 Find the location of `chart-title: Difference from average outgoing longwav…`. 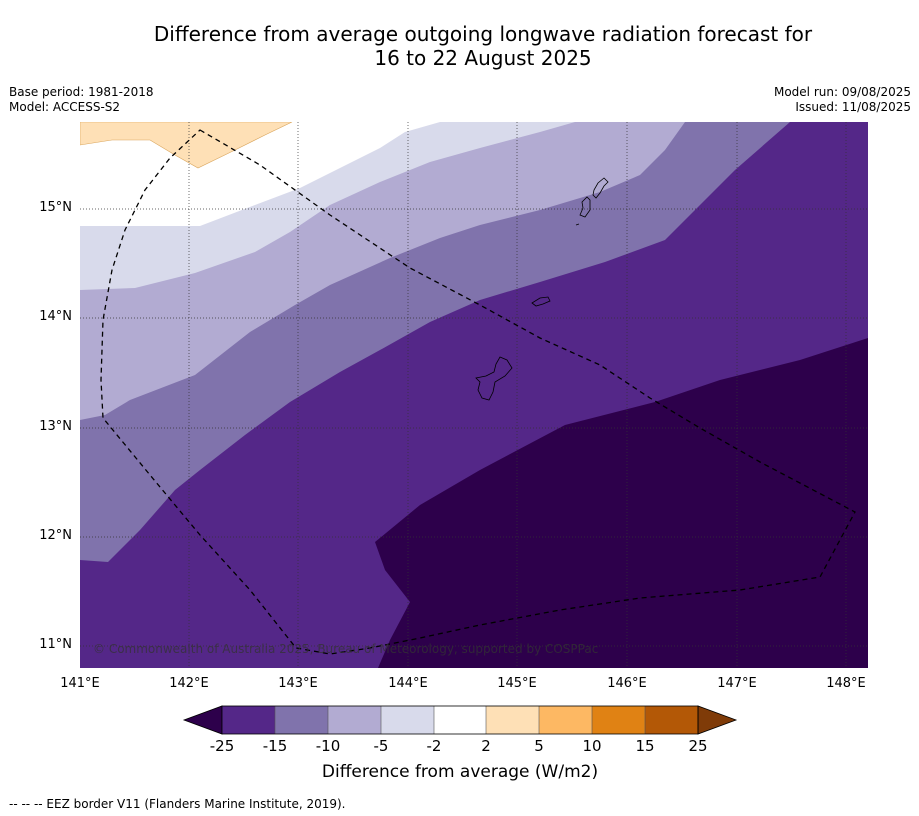

chart-title: Difference from average outgoing longwav… is located at coordinates (483, 46).